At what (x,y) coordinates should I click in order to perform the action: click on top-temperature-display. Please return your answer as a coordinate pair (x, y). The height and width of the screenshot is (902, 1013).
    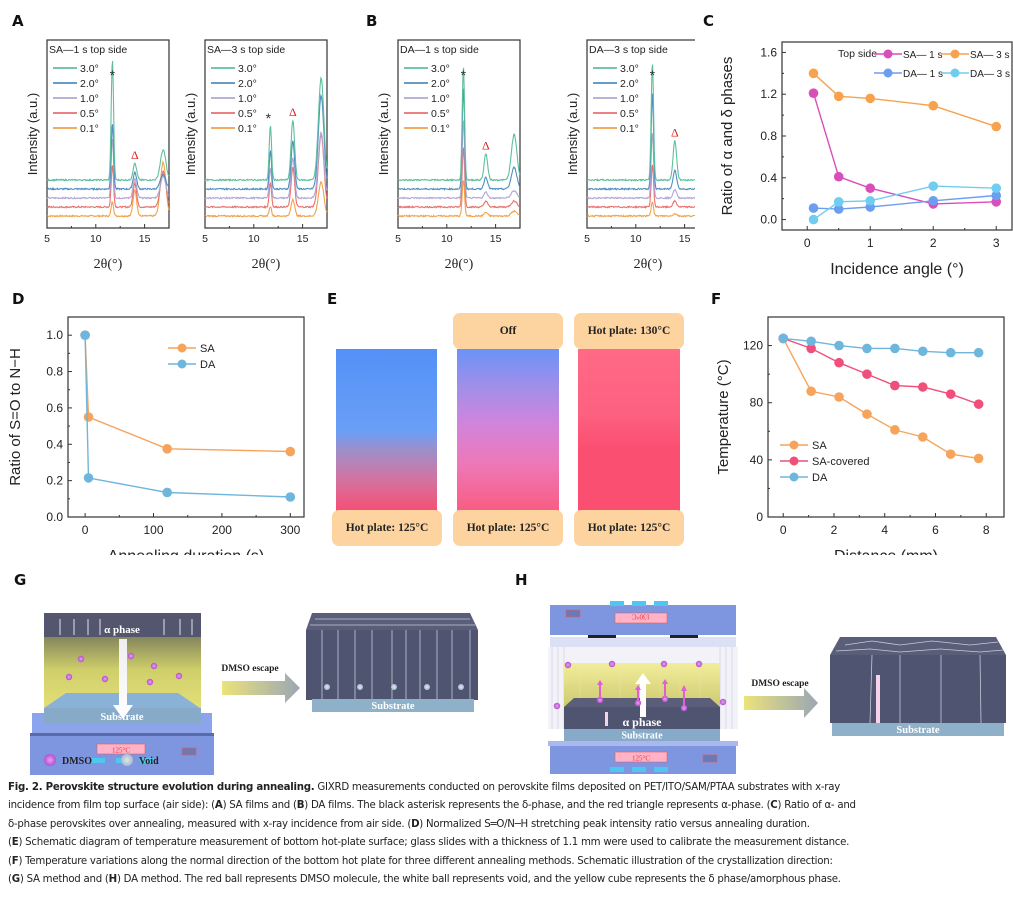
    Looking at the image, I should click on (641, 618).